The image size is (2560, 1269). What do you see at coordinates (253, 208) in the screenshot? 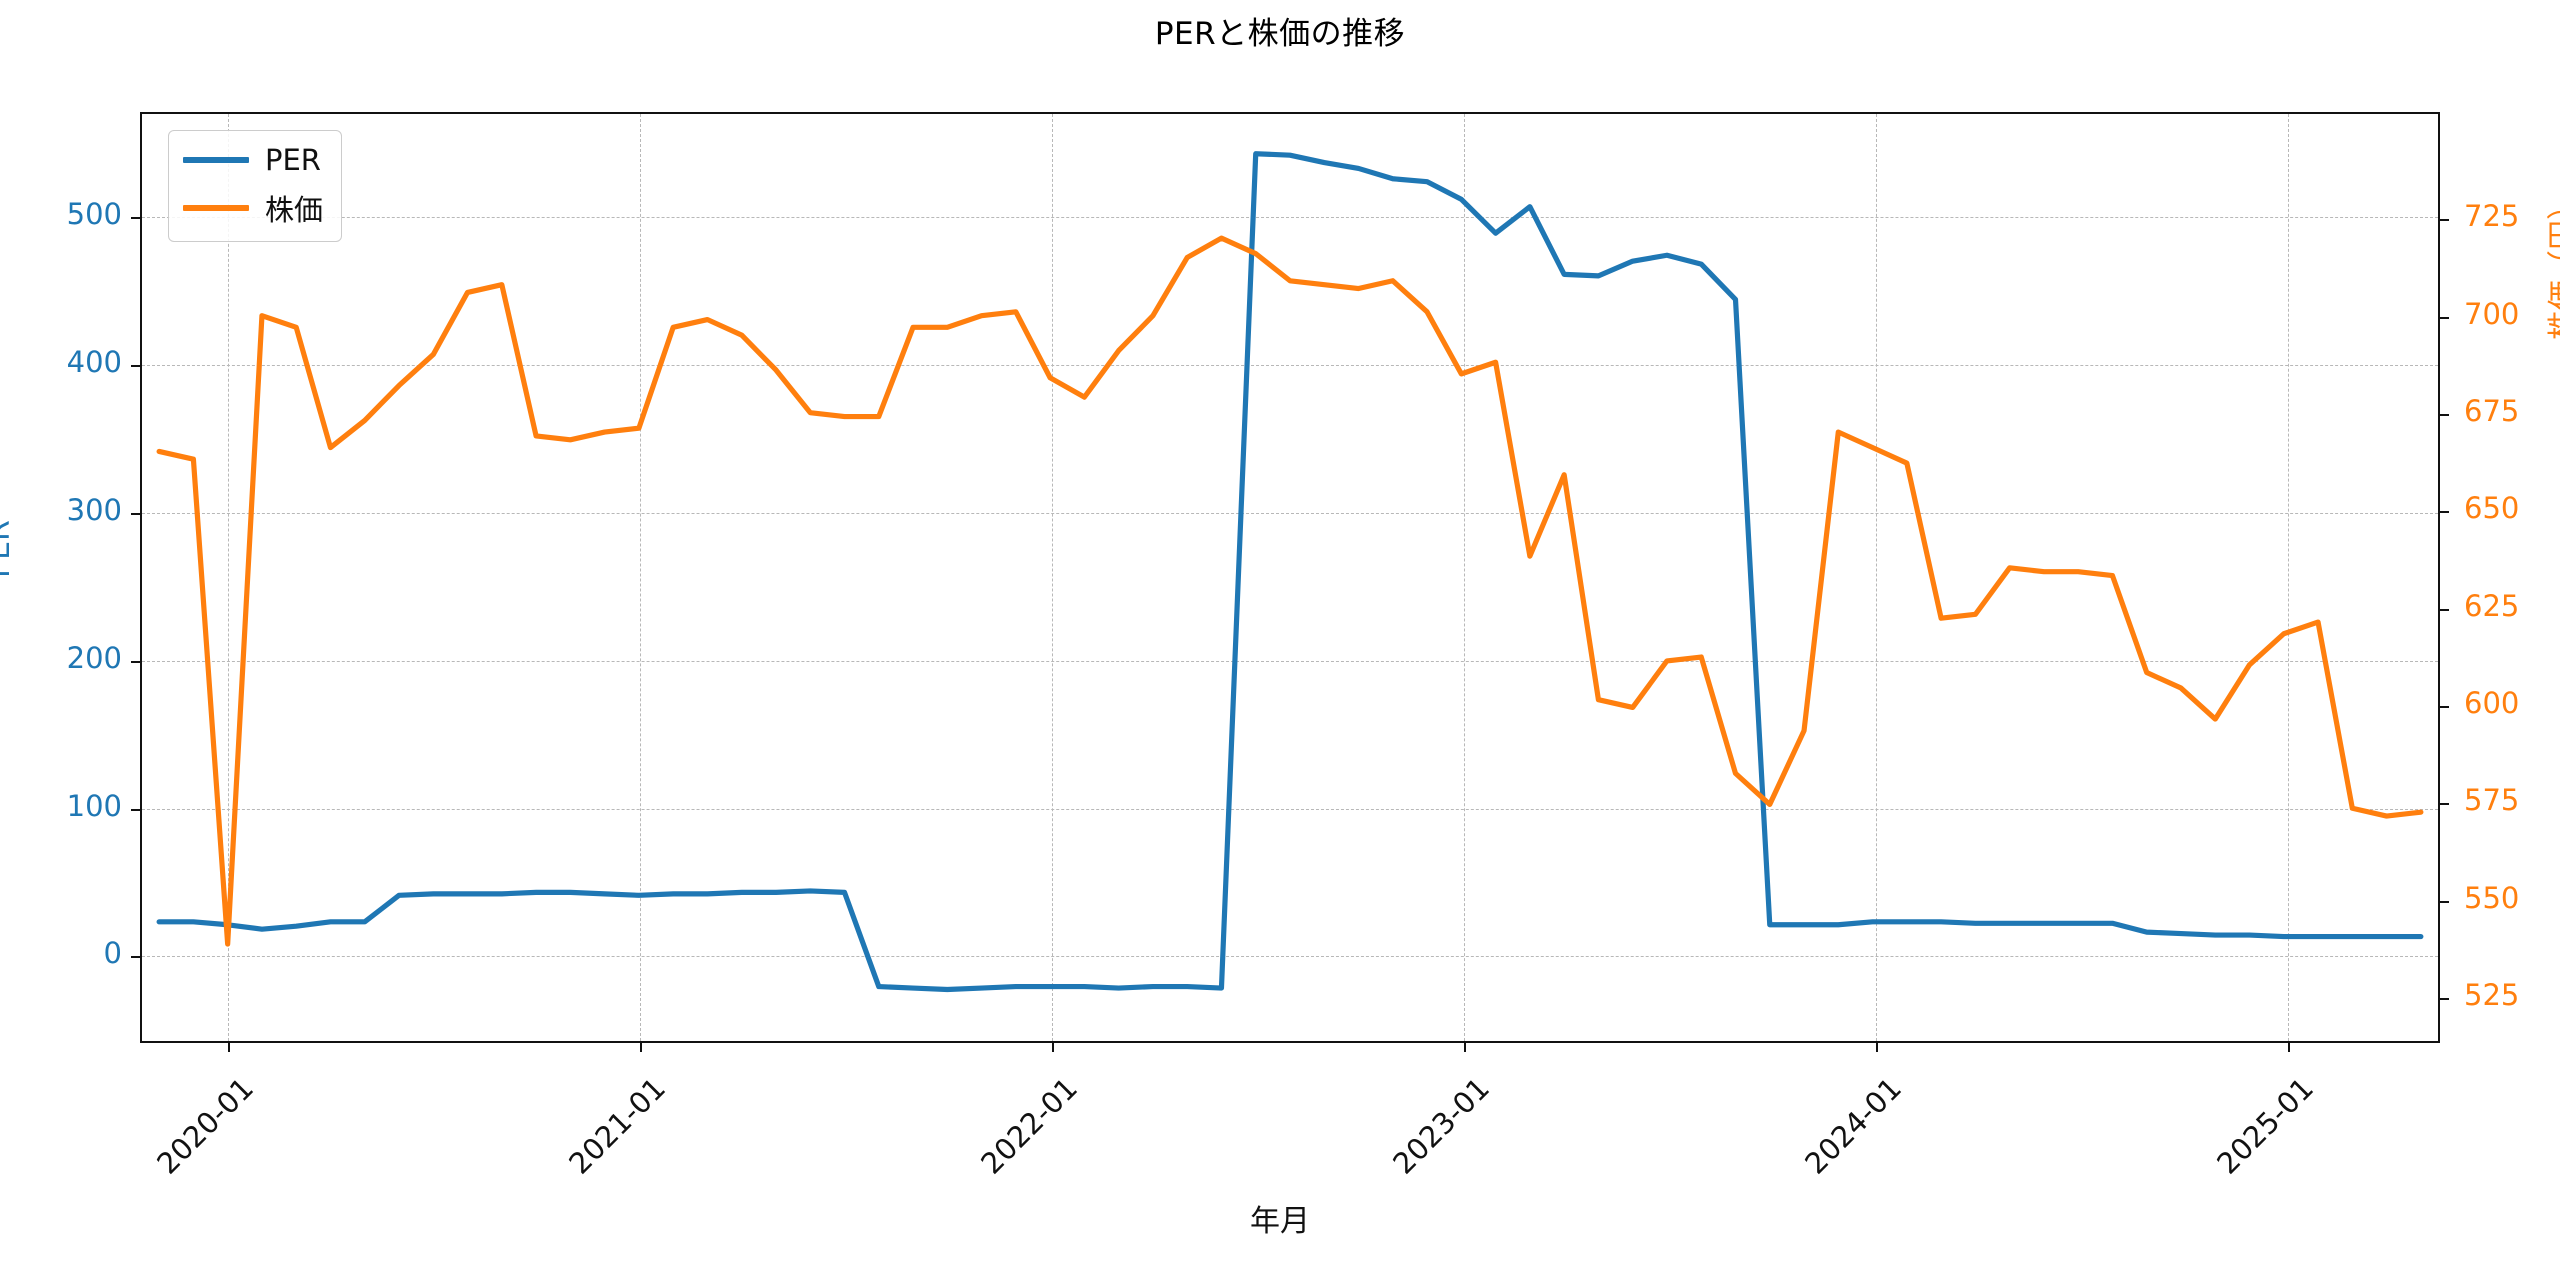
I see `legend-item-株価: 株価` at bounding box center [253, 208].